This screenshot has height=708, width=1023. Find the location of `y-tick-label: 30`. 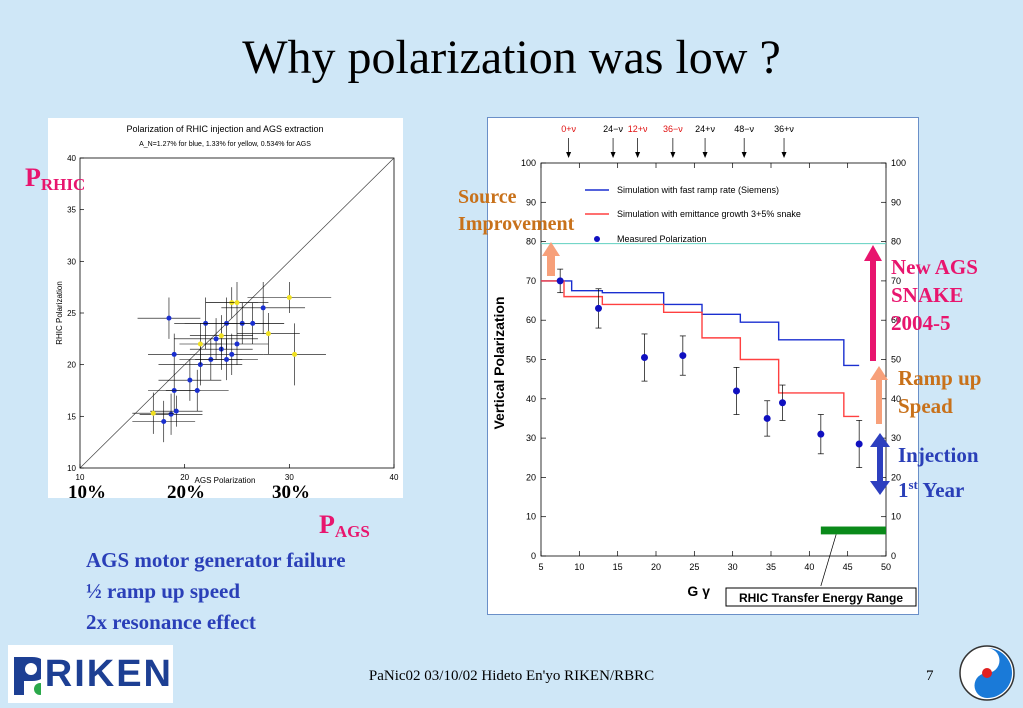

y-tick-label: 30 is located at coordinates (71, 261).